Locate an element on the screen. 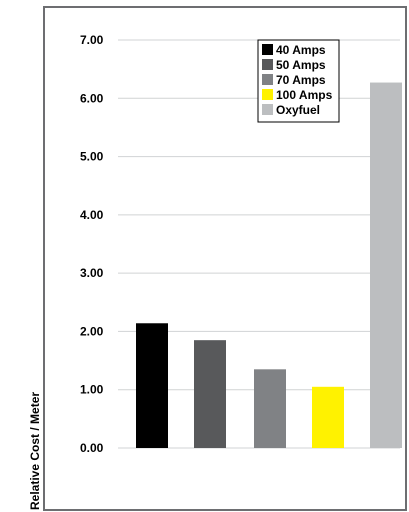  legend-label: 100 Amps is located at coordinates (304, 95).